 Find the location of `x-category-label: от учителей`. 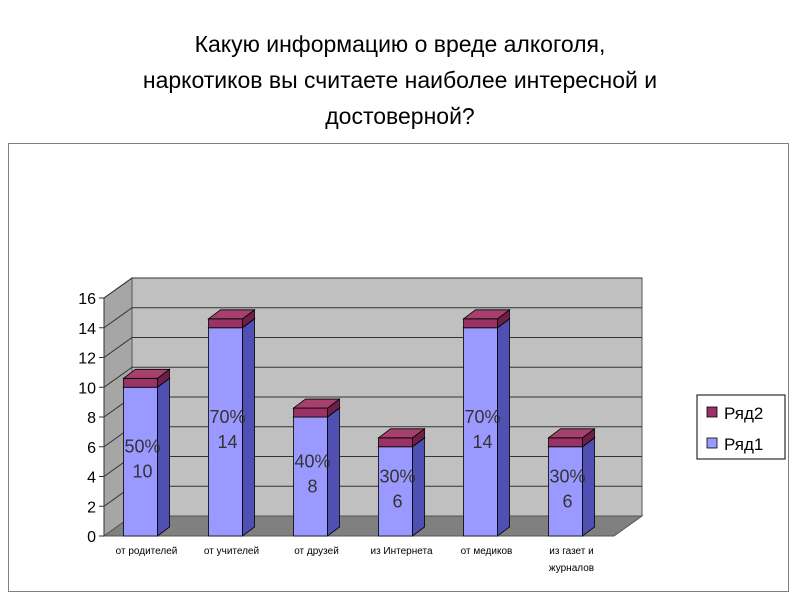

x-category-label: от учителей is located at coordinates (231, 551).